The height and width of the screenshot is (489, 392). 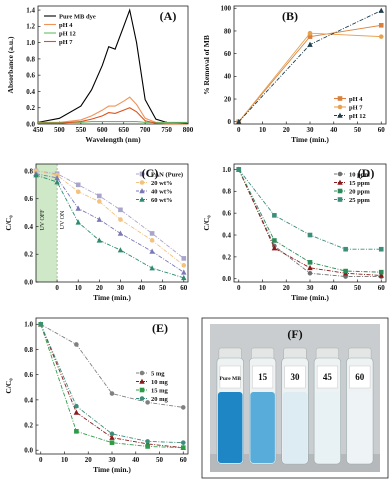 I want to click on y-tick-label: 20, so click(x=228, y=99).